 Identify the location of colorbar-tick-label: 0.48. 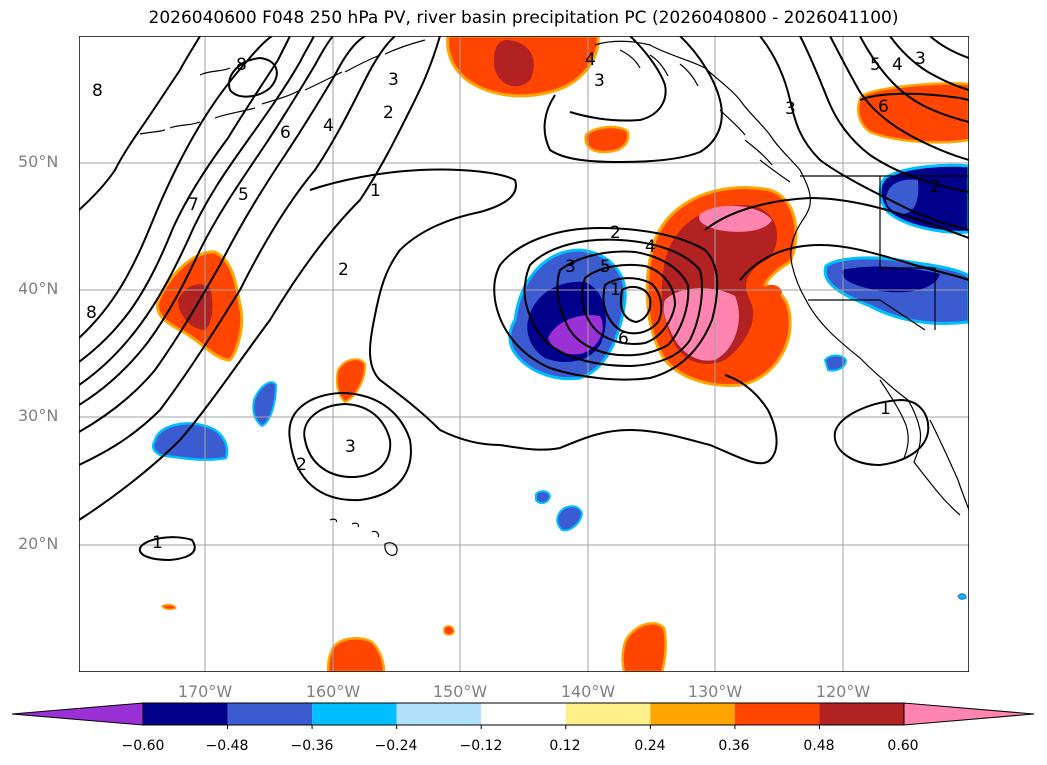
(819, 746).